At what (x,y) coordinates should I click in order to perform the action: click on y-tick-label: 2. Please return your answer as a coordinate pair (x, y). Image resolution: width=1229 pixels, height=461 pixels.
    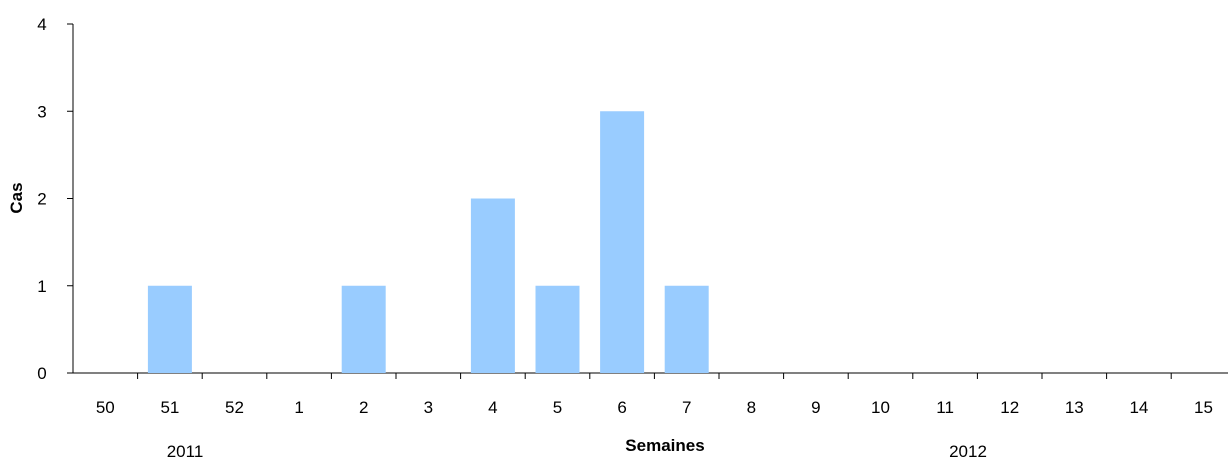
    Looking at the image, I should click on (41, 199).